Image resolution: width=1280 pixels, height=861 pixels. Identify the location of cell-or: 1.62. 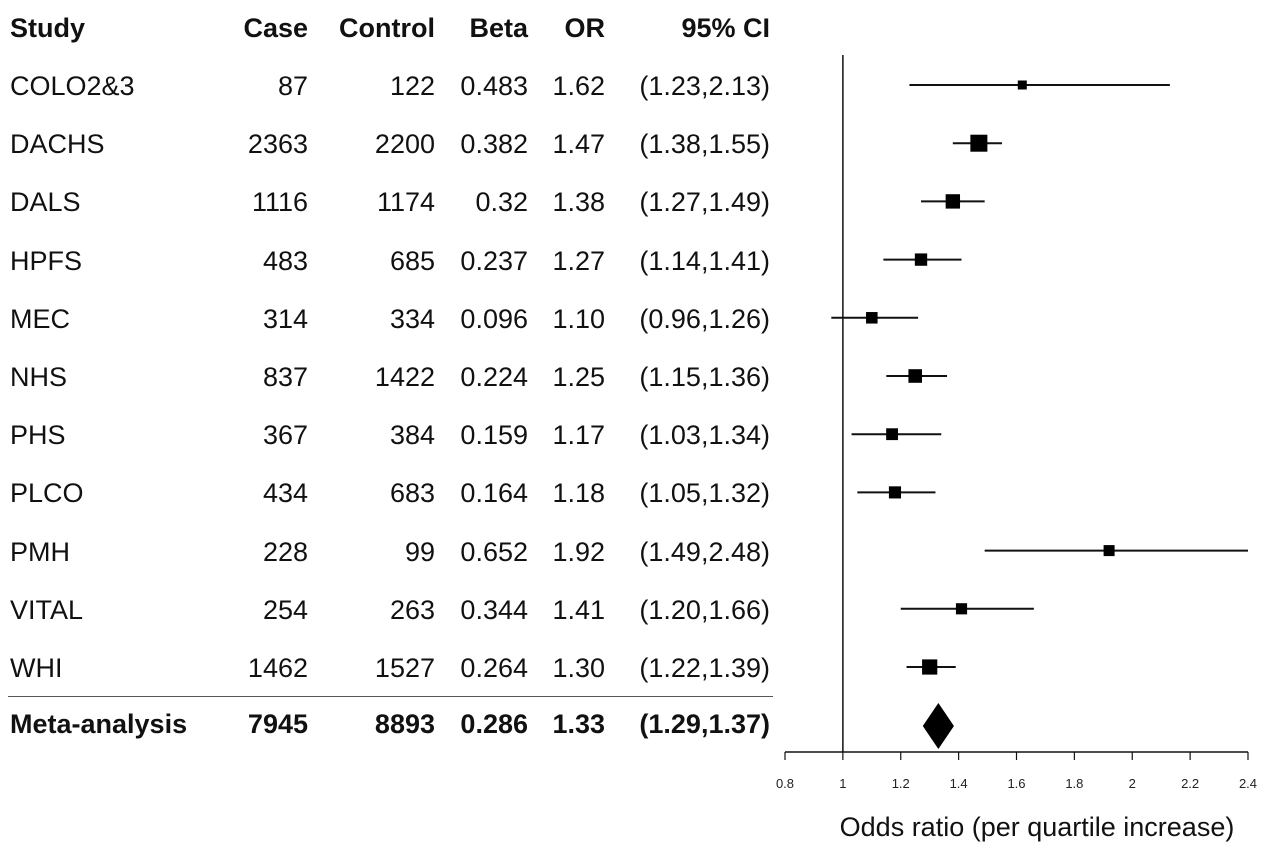
(578, 86).